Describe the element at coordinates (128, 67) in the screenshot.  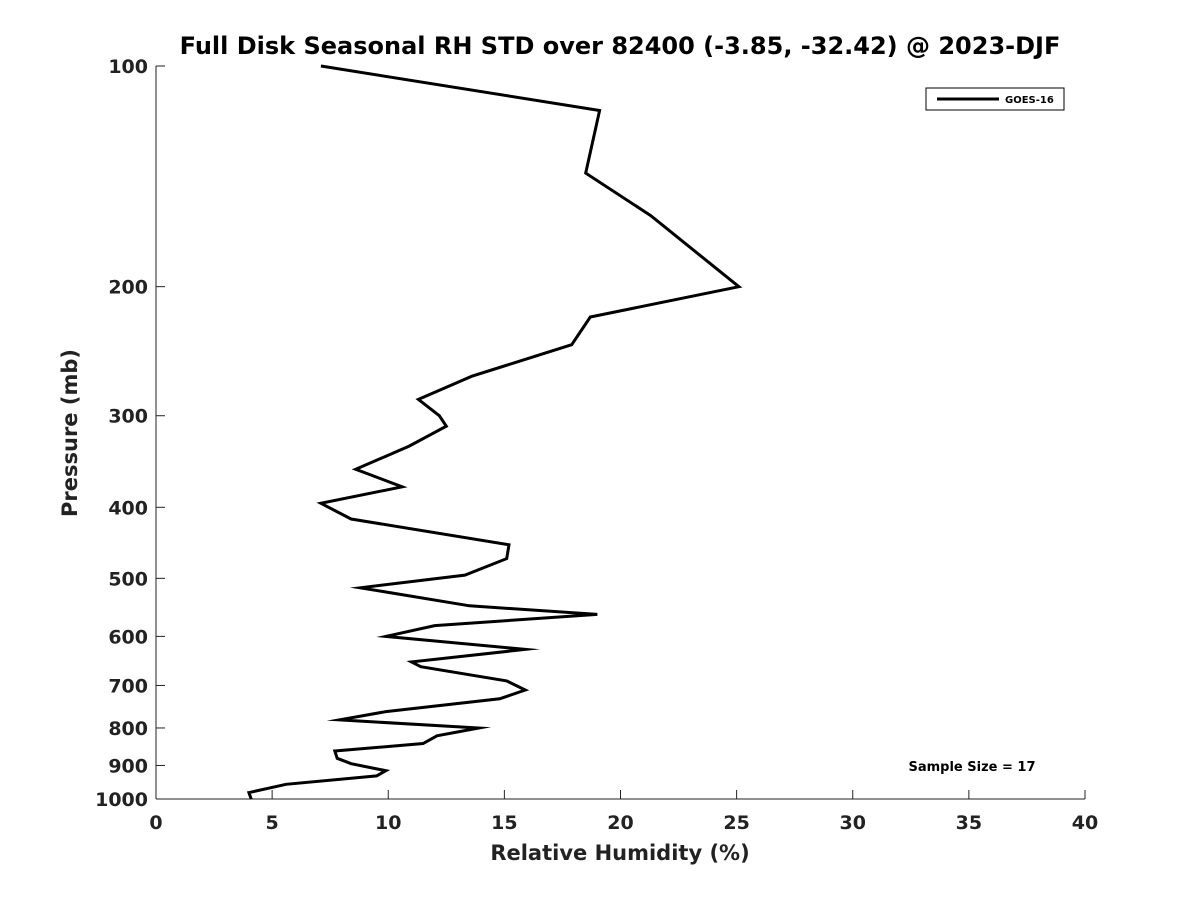
I see `y-tick-label: 100` at that location.